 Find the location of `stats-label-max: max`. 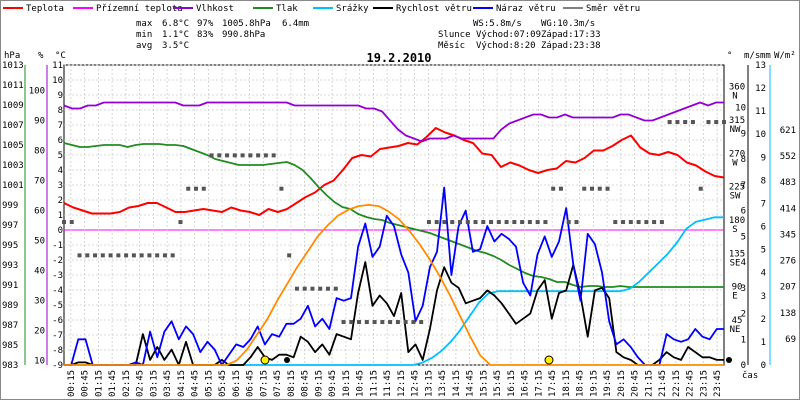

stats-label-max: max is located at coordinates (144, 24).